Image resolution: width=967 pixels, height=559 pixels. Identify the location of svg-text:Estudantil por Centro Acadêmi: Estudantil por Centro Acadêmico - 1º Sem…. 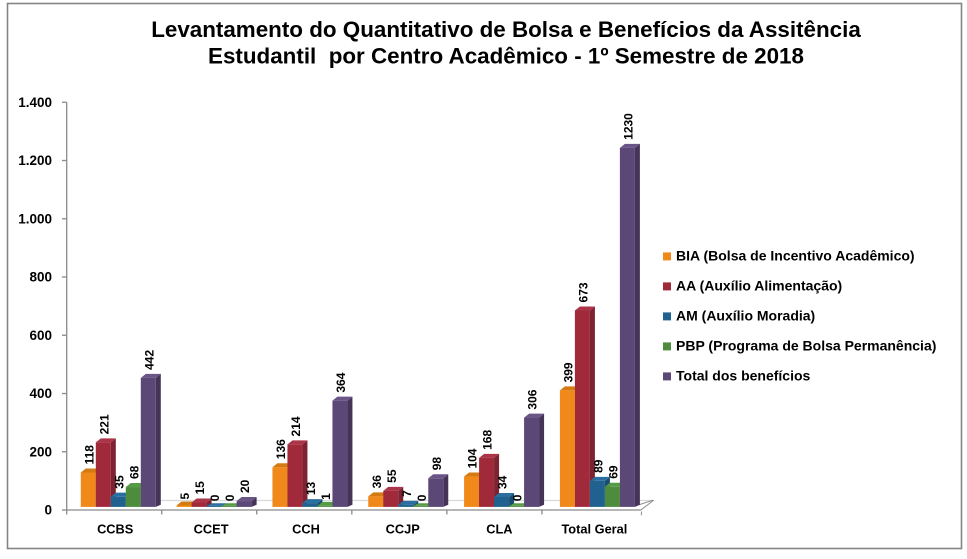
(506, 55).